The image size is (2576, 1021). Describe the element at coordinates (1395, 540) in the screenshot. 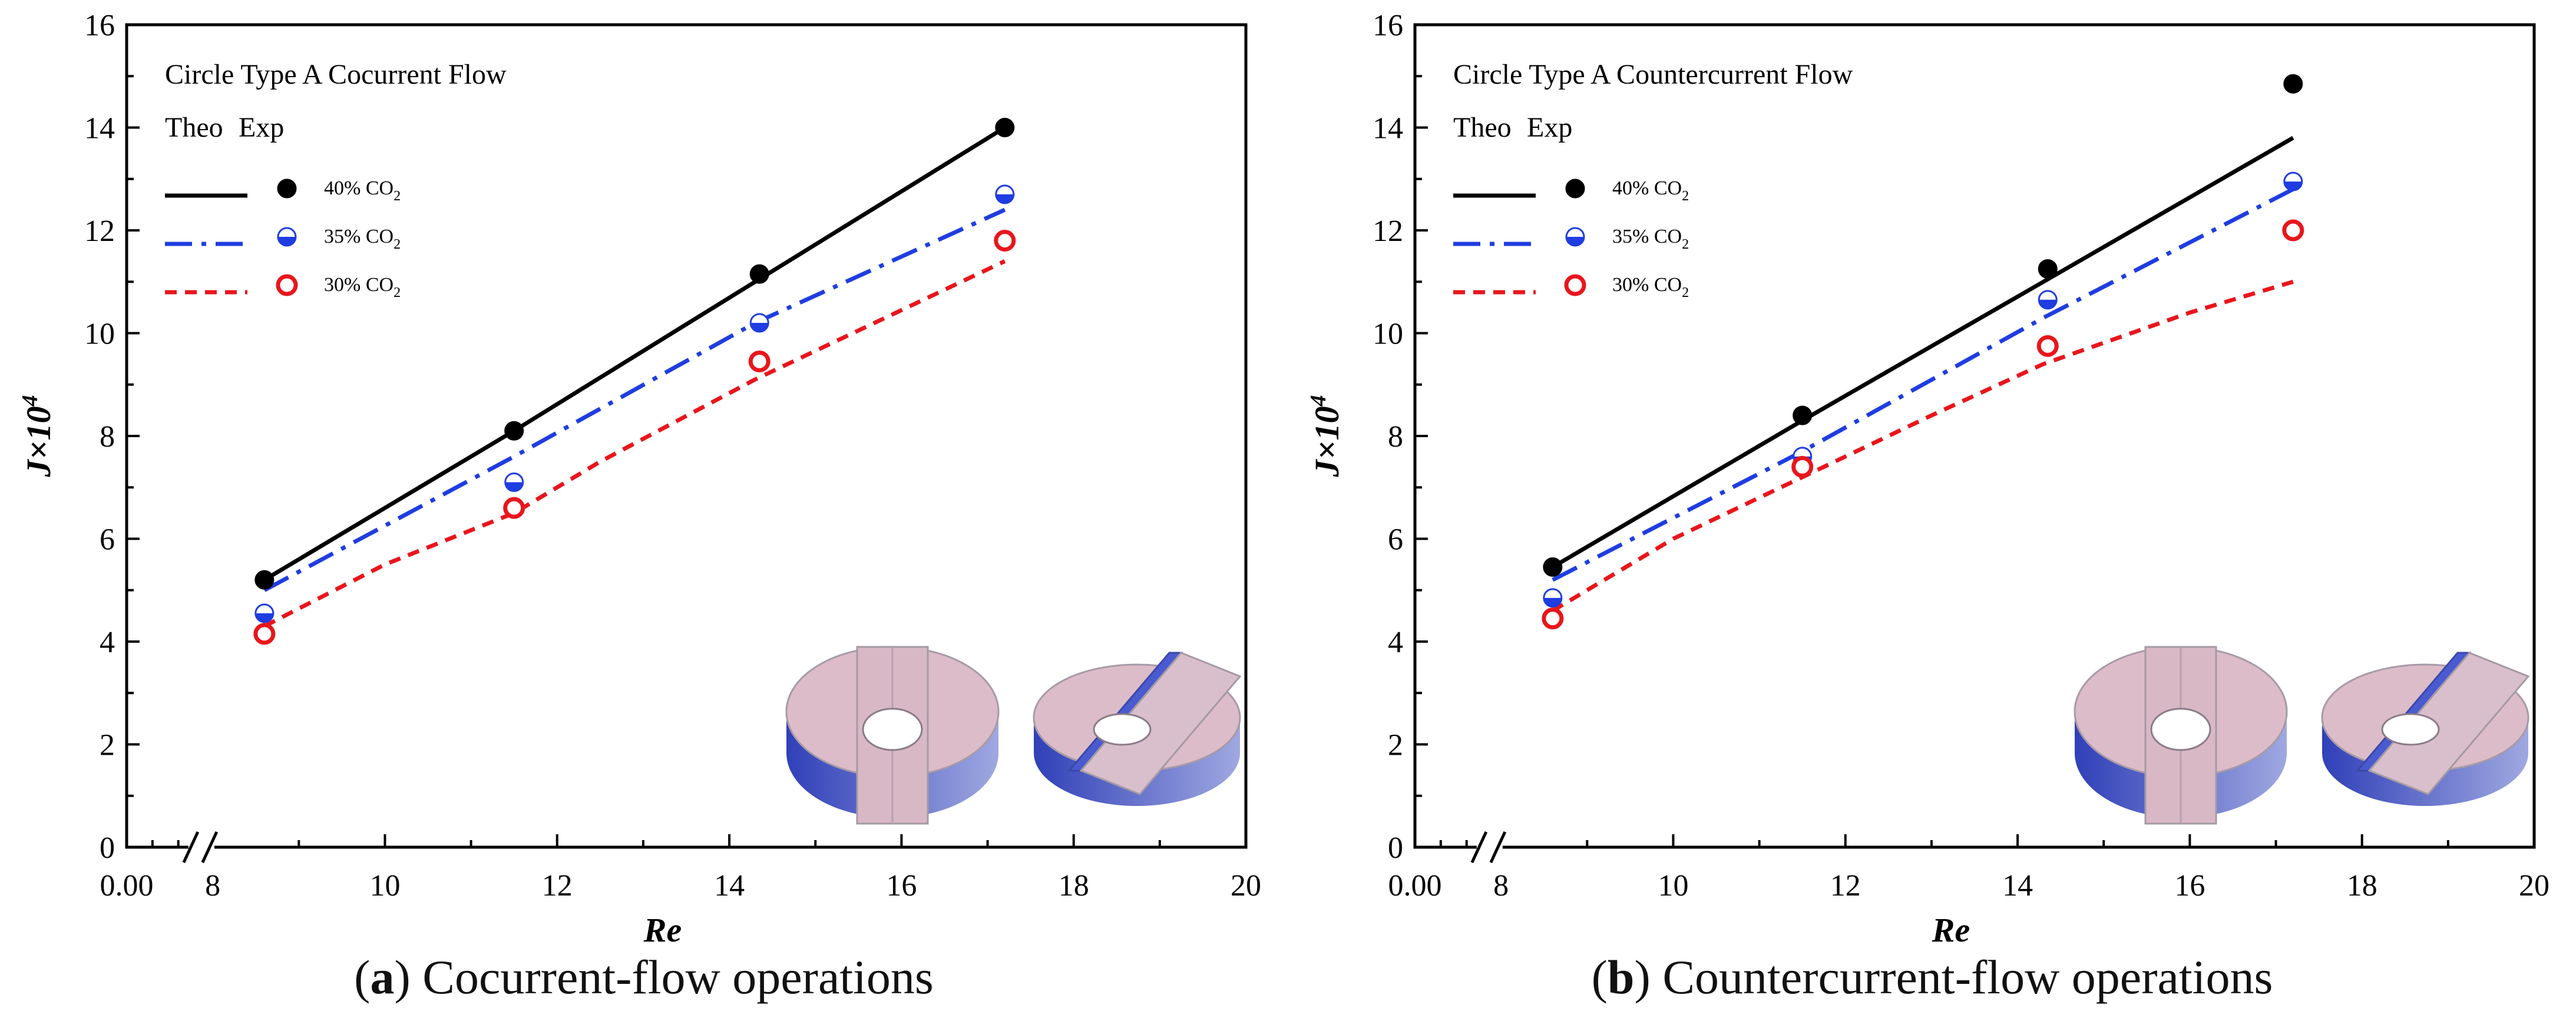

I see `y-tick-label: 6` at that location.